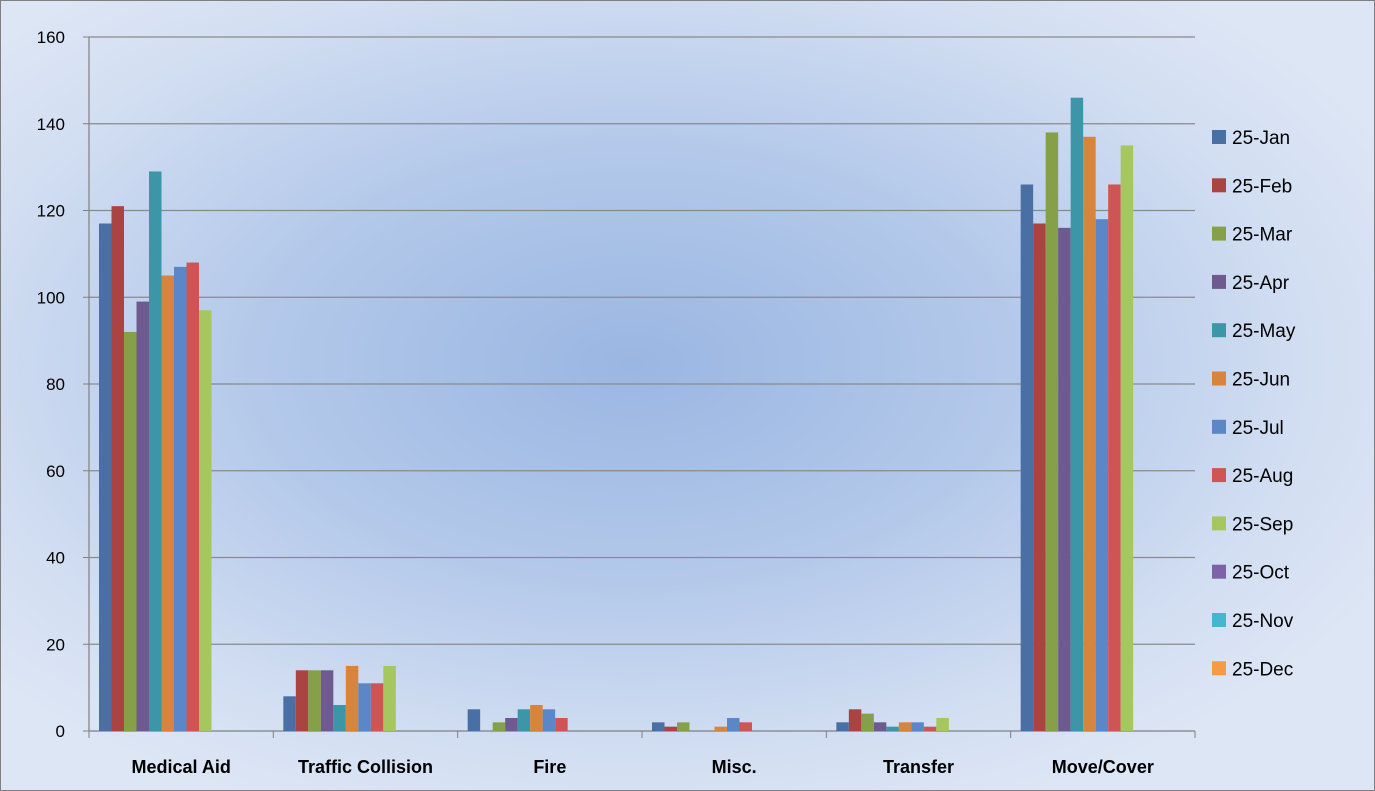  What do you see at coordinates (1258, 428) in the screenshot?
I see `legend-entry: 25-Jul` at bounding box center [1258, 428].